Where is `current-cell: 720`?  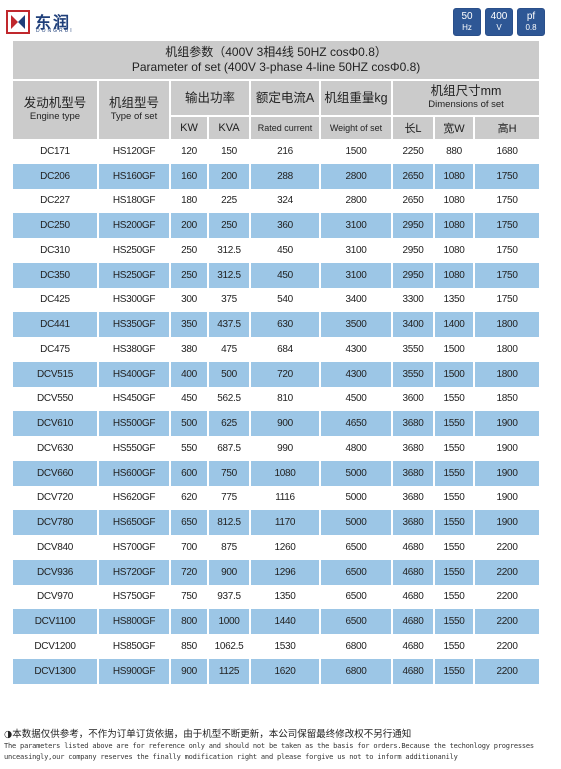
current-cell: 720 is located at coordinates (285, 374).